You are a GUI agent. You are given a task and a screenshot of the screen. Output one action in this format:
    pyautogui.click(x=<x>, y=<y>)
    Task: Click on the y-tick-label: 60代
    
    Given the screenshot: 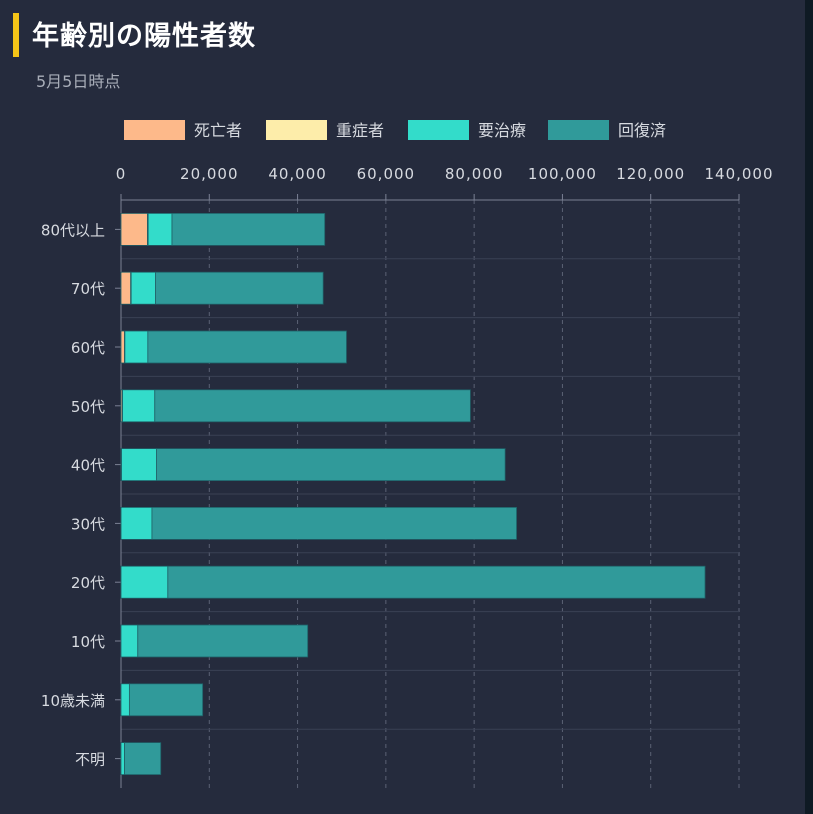 What is the action you would take?
    pyautogui.click(x=88, y=348)
    